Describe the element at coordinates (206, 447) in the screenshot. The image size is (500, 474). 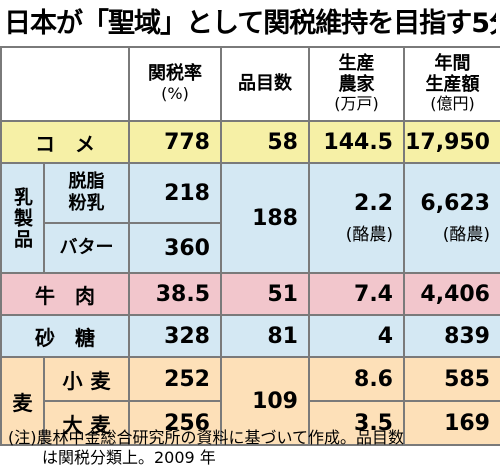
I see `footnote: (注)農林中金総合研究所の資料に基づいて作成。品目数 は関税分類上。2009 年` at that location.